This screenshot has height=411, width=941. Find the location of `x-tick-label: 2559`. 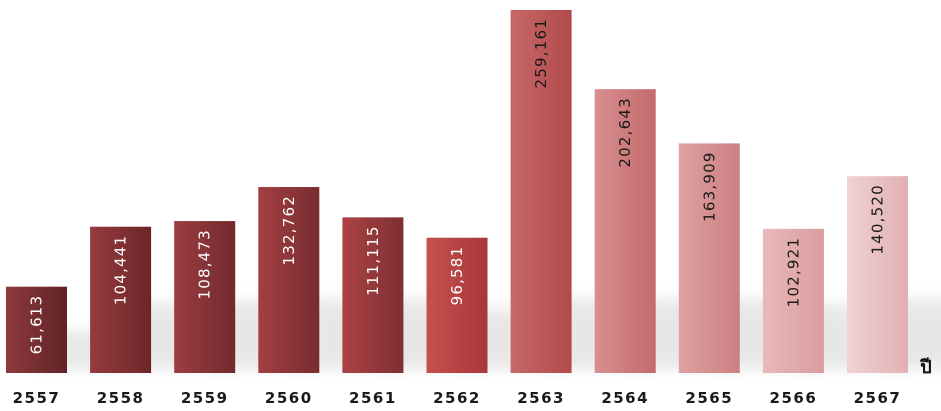

x-tick-label: 2559 is located at coordinates (205, 398).